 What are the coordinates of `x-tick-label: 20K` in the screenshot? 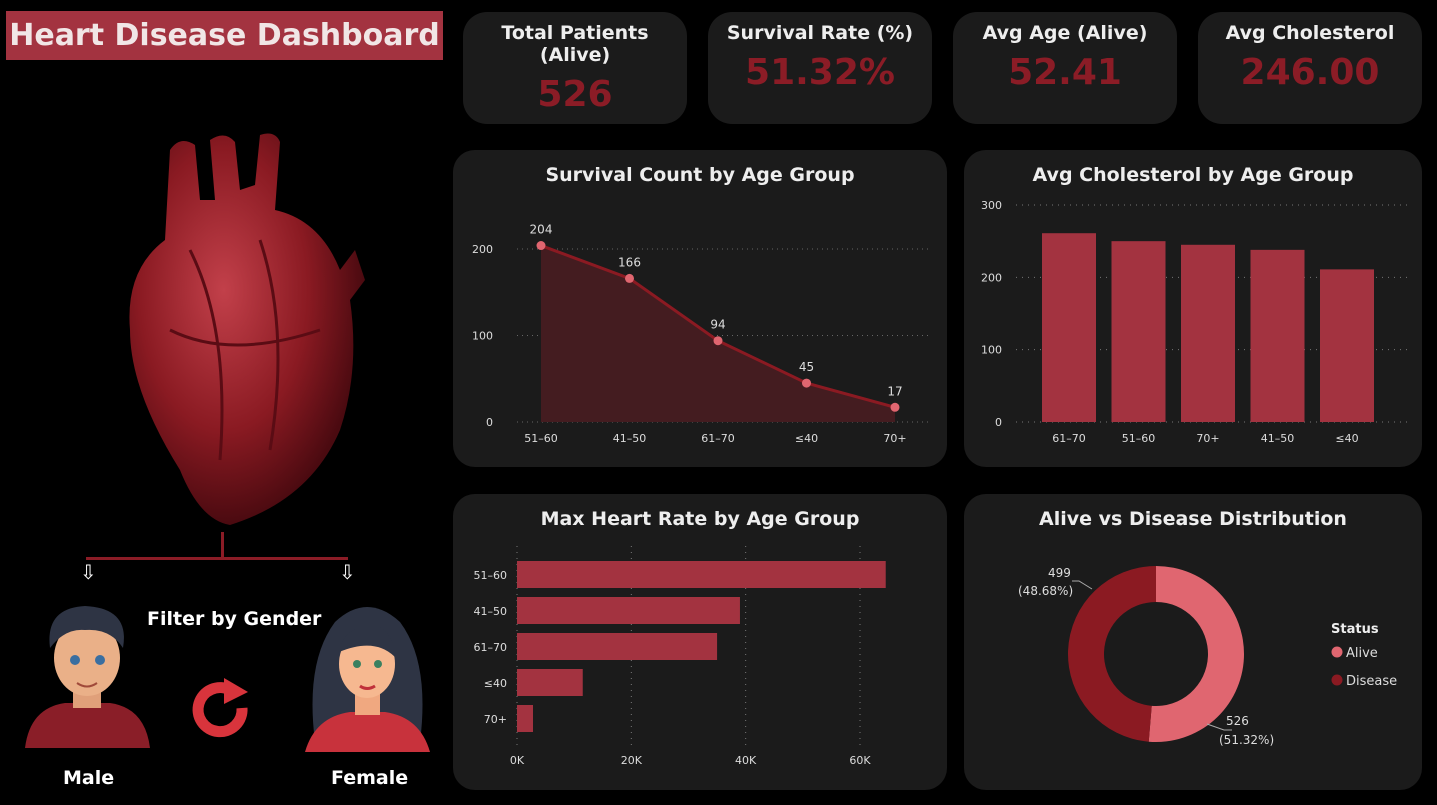 It's located at (632, 760).